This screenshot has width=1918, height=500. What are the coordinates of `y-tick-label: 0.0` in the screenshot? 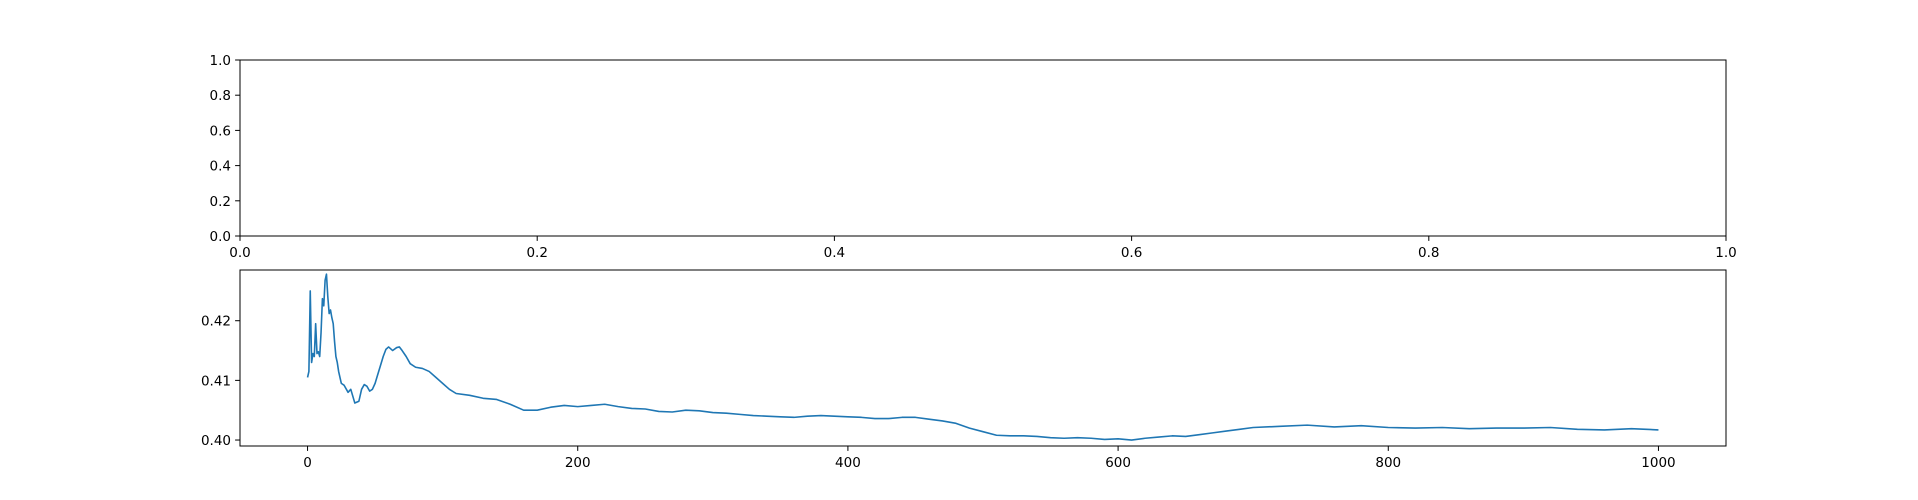 It's located at (220, 237).